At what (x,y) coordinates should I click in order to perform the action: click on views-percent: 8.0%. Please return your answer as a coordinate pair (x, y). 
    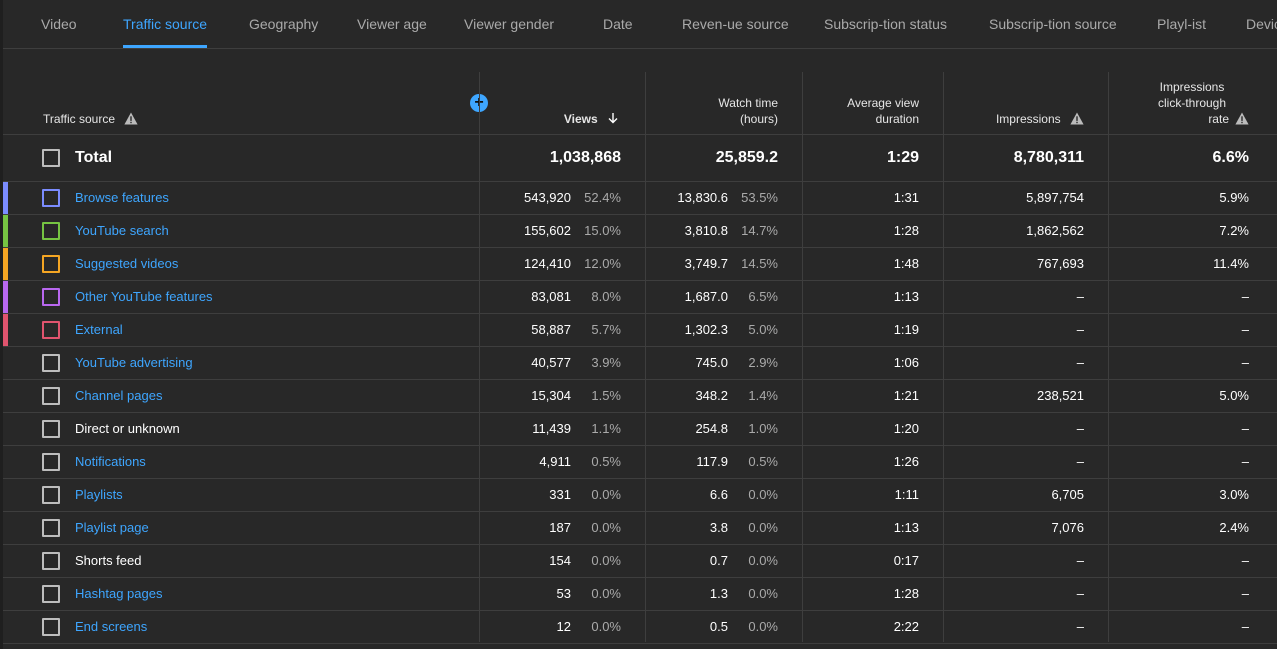
    Looking at the image, I should click on (606, 296).